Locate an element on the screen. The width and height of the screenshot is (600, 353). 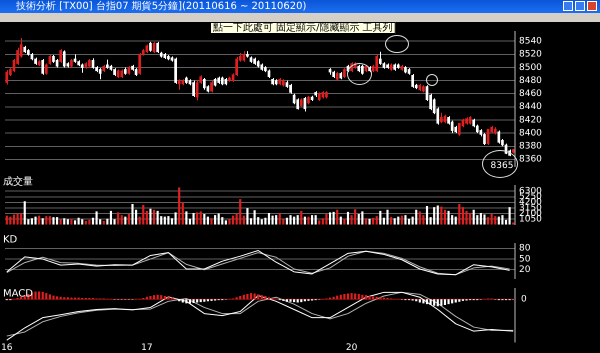
y-tick-label: 8360 is located at coordinates (530, 159).